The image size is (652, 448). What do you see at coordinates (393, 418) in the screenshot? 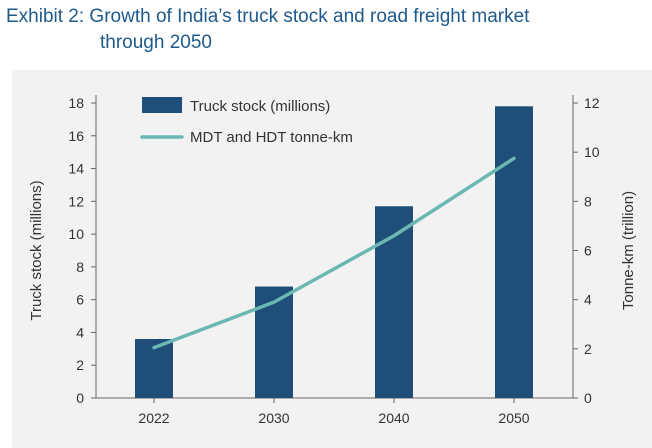
I see `x-tick-label: 2040` at bounding box center [393, 418].